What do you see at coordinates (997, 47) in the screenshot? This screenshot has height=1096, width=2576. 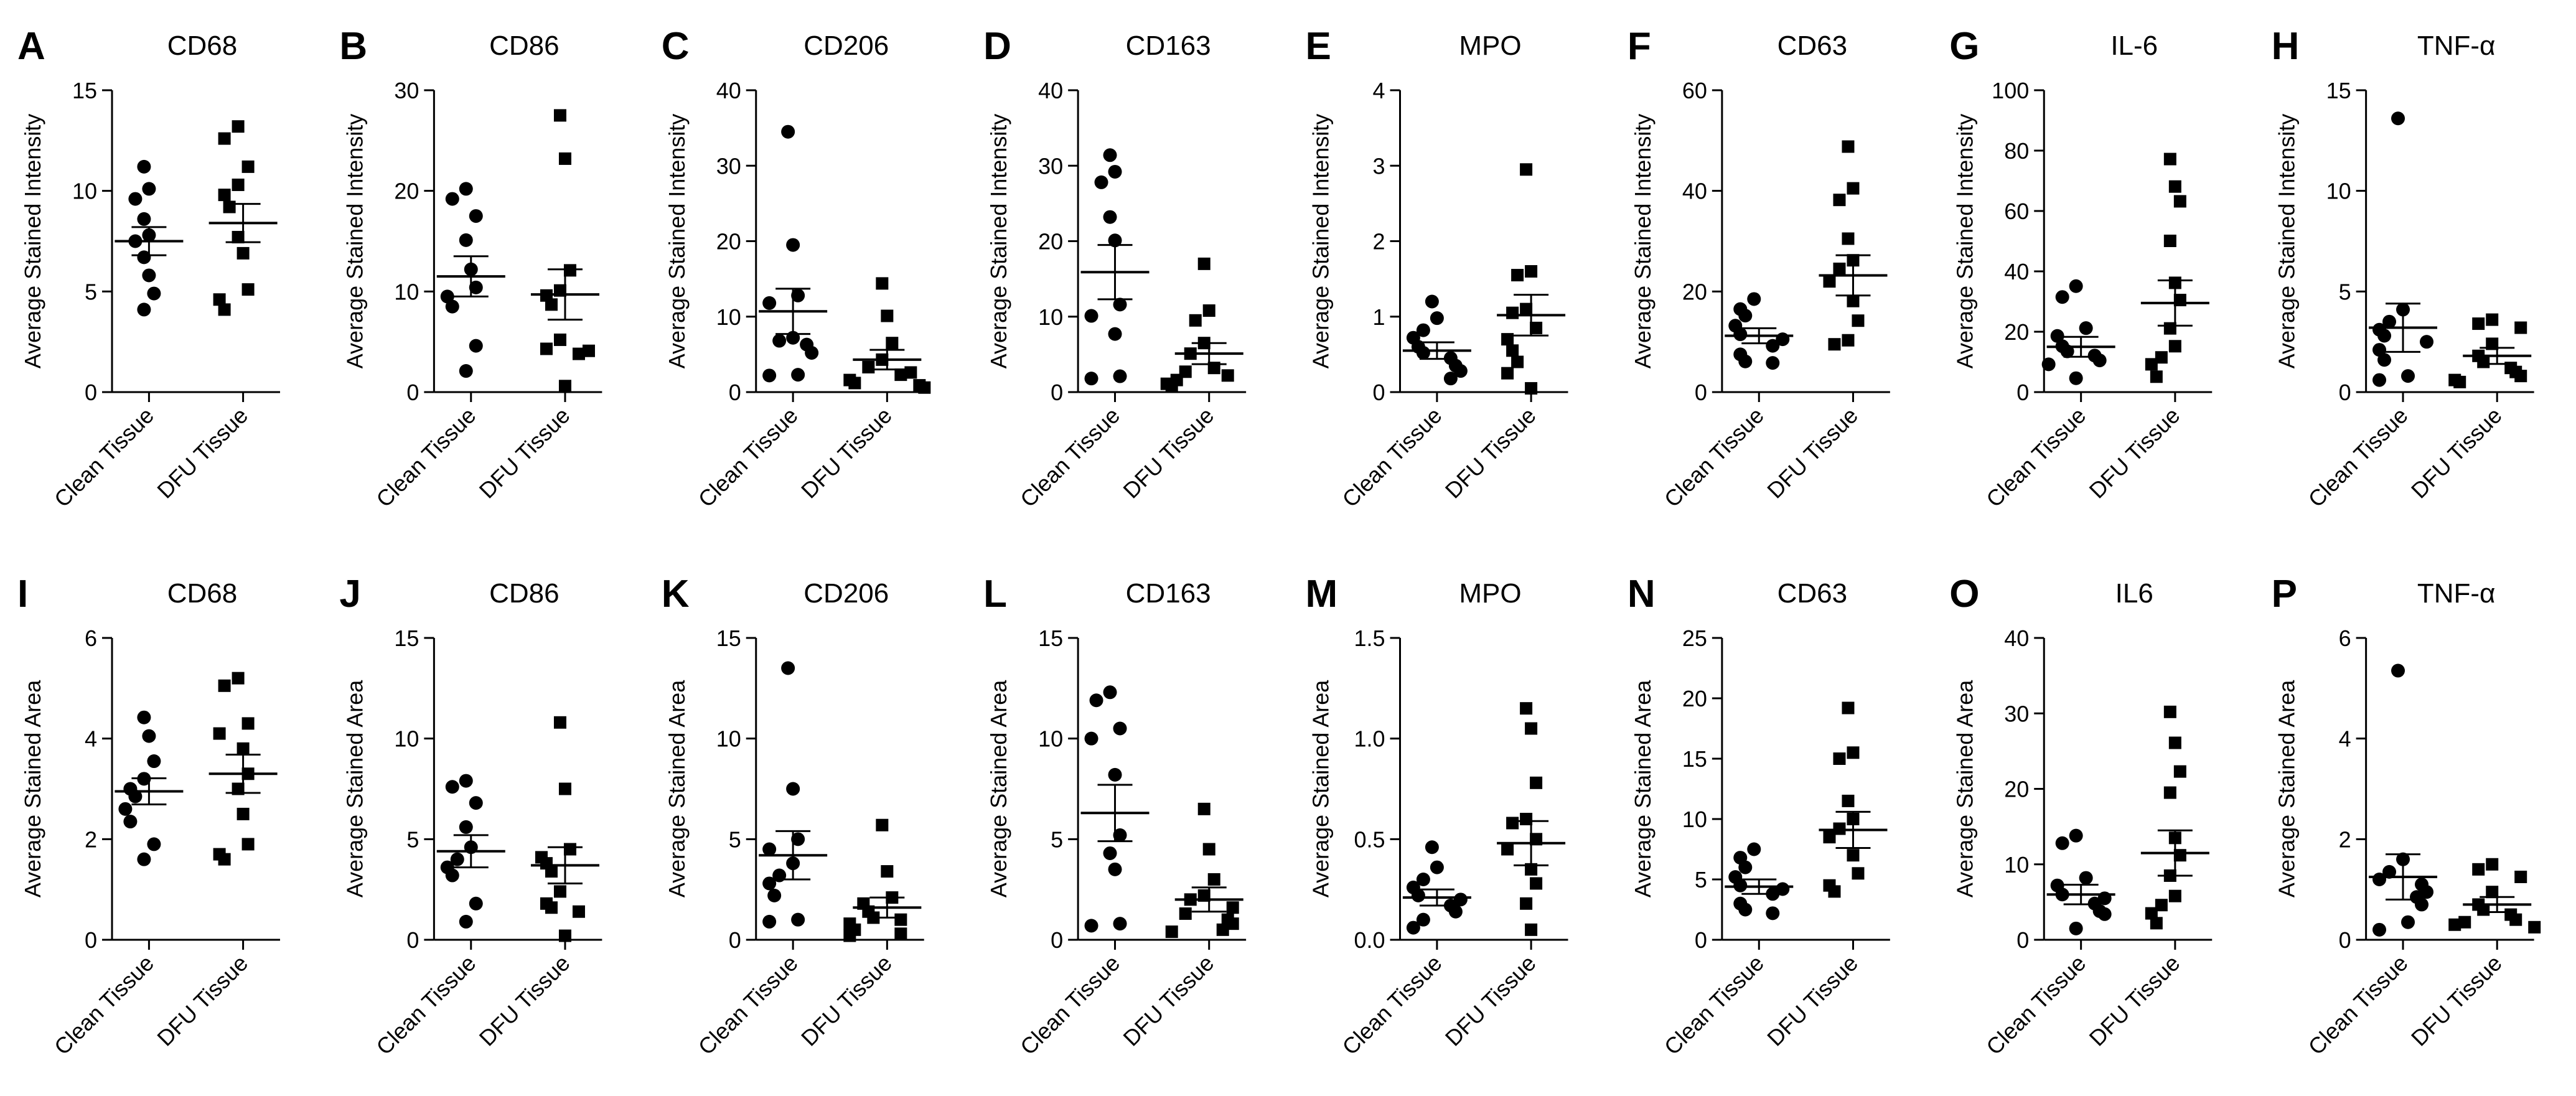 I see `panel-letter: D` at bounding box center [997, 47].